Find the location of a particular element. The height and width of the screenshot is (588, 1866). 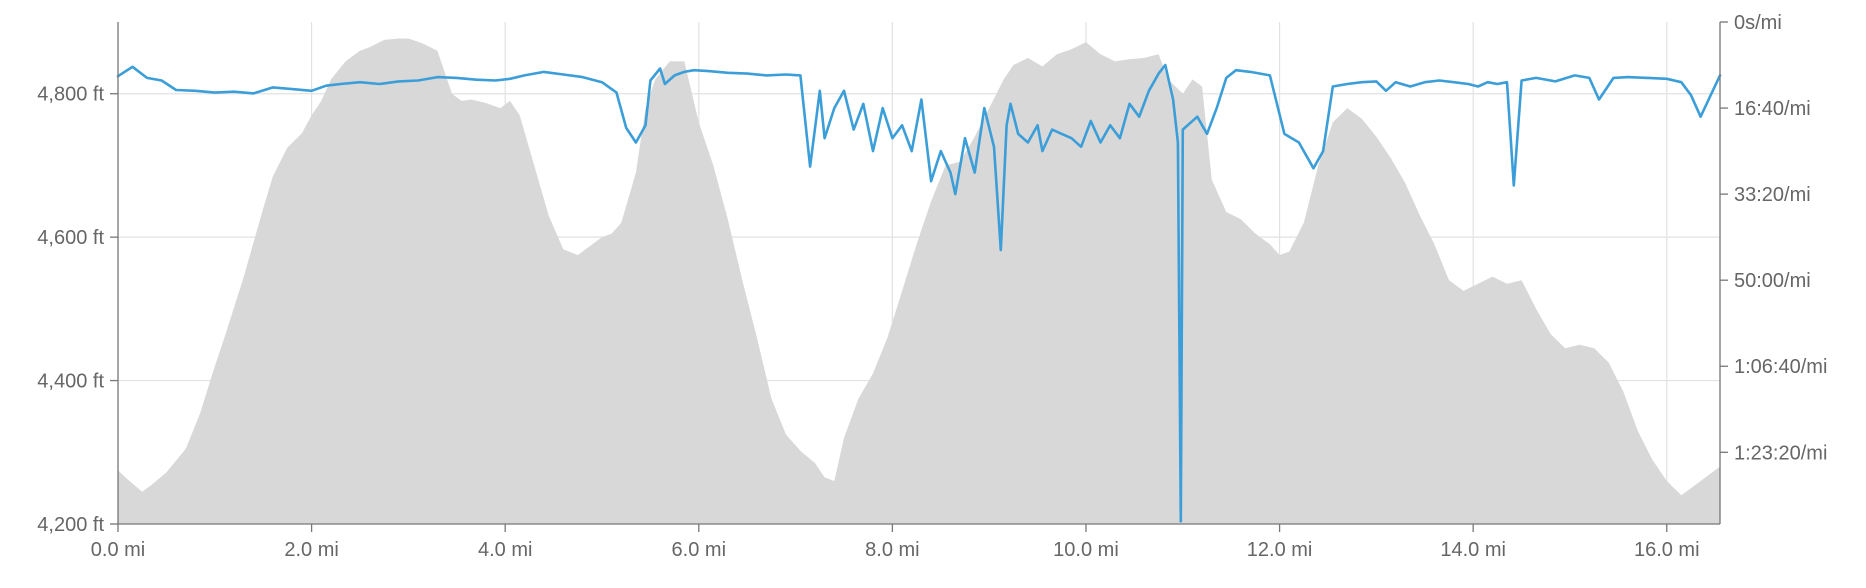

left-tick-label-1: 4,400 ft is located at coordinates (70, 382).